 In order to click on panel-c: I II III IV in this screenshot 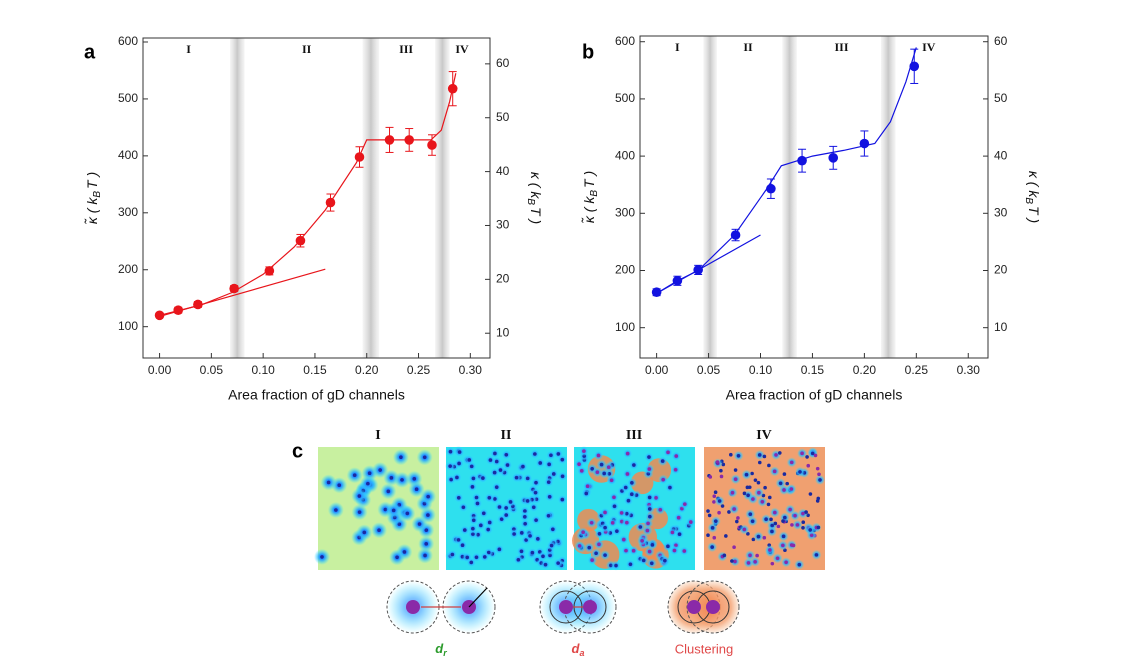, I will do `click(569, 499)`.